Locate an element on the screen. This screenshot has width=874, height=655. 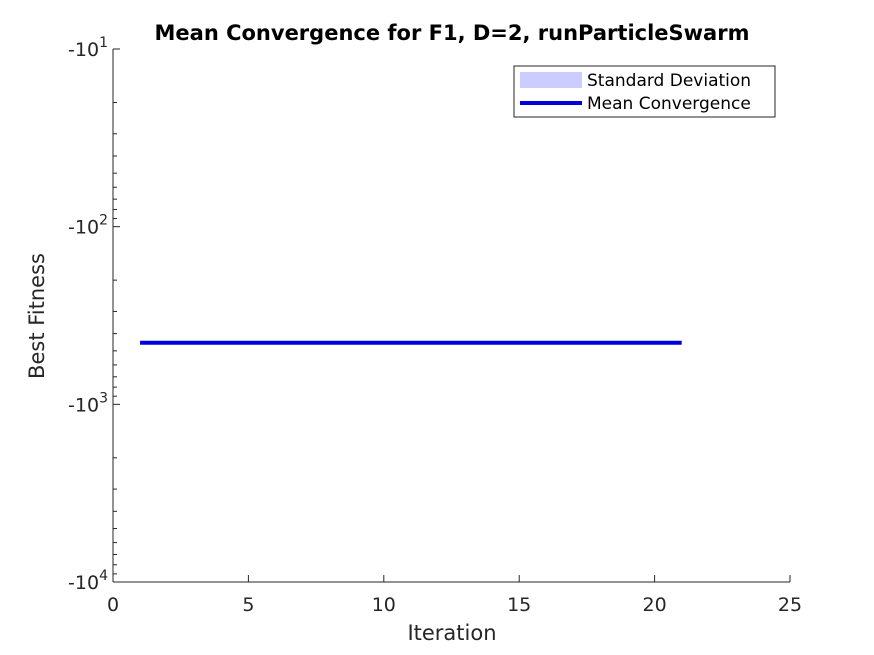
legend: Standard Deviation Mean Convergence is located at coordinates (644, 91).